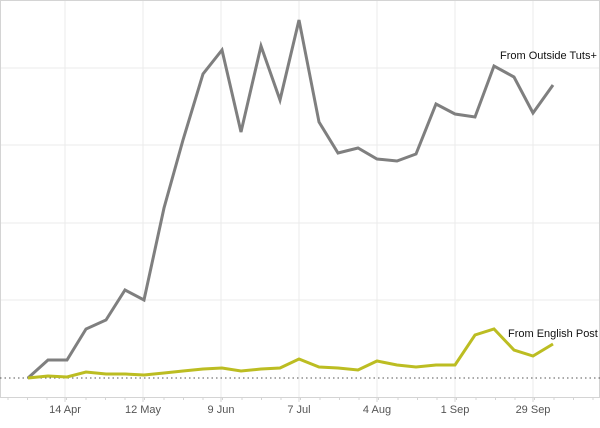 Image resolution: width=600 pixels, height=428 pixels. What do you see at coordinates (553, 334) in the screenshot?
I see `series-label: From English Post` at bounding box center [553, 334].